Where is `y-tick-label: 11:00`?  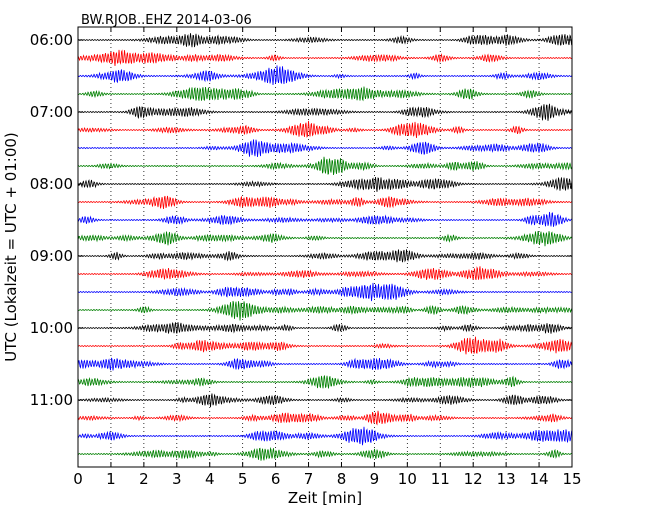 y-tick-label: 11:00 is located at coordinates (51, 400).